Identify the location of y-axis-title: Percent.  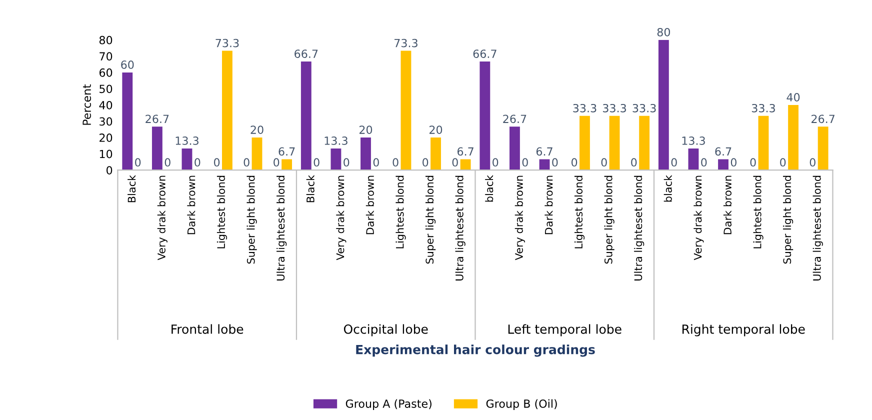
(87, 104).